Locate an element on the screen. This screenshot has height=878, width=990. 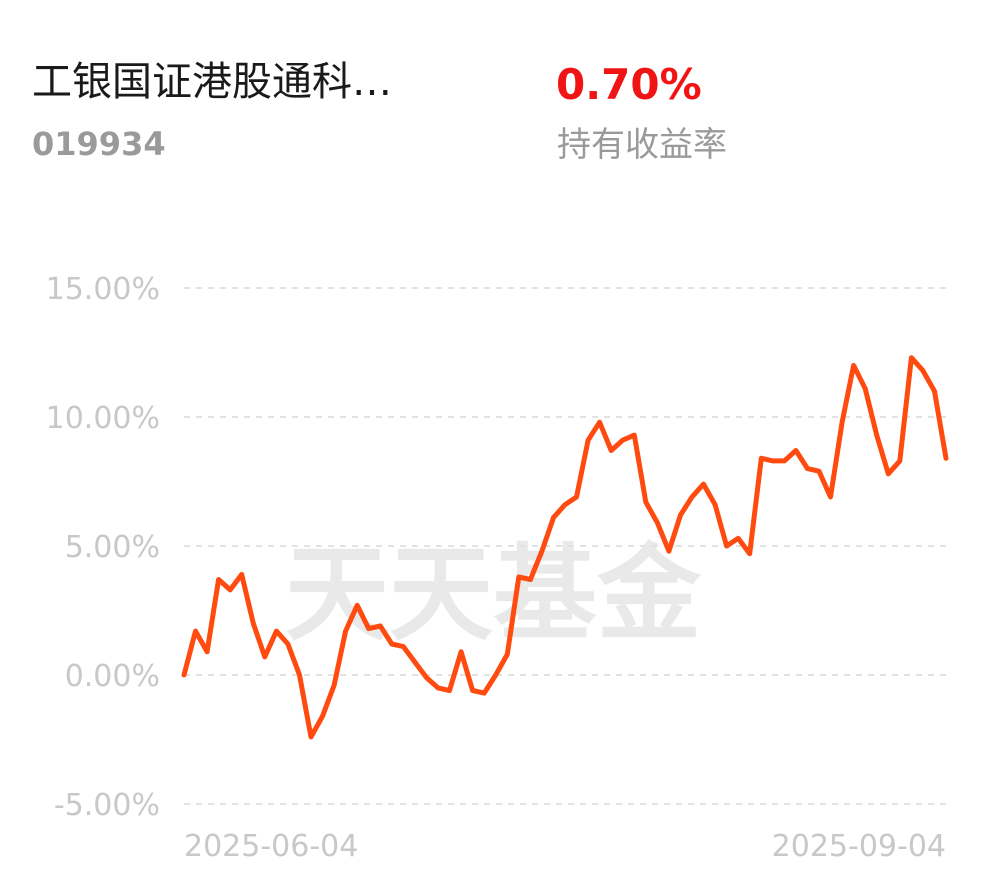
y-tick-label: 5.00% is located at coordinates (112, 547).